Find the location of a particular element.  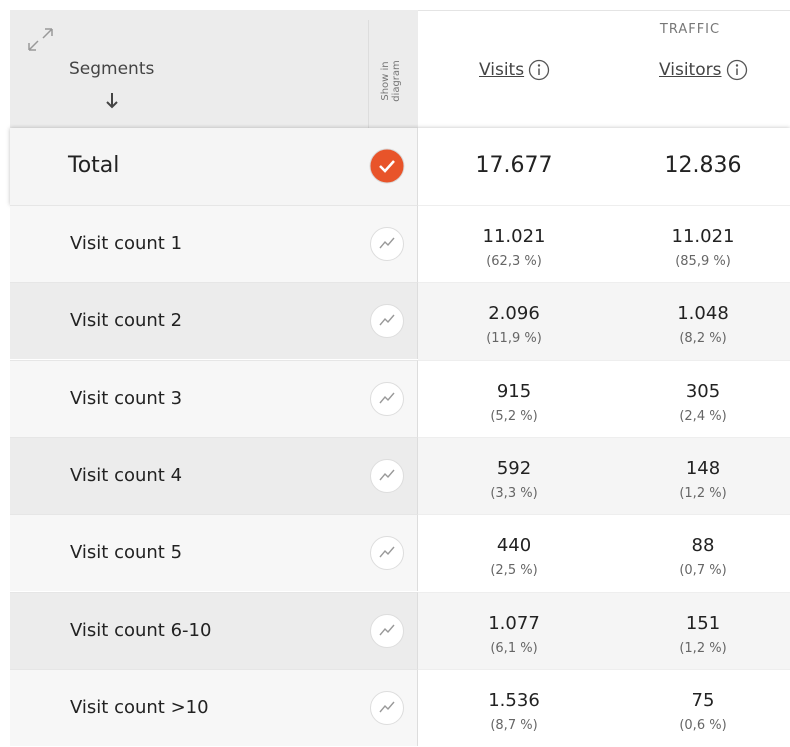

header-left is located at coordinates (214, 69).